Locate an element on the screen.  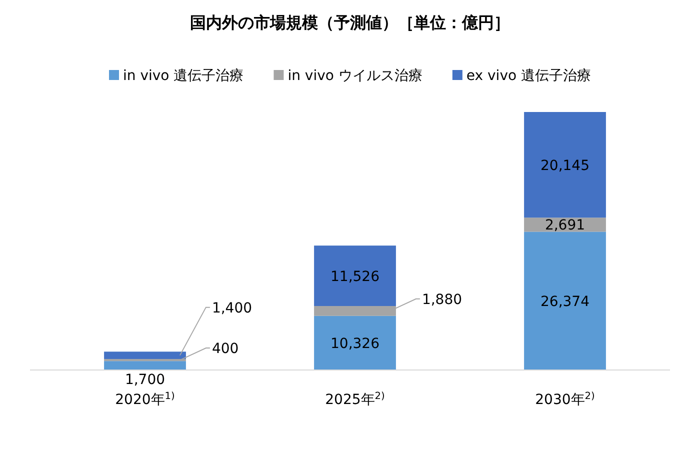
data-label: 20,145 is located at coordinates (565, 166).